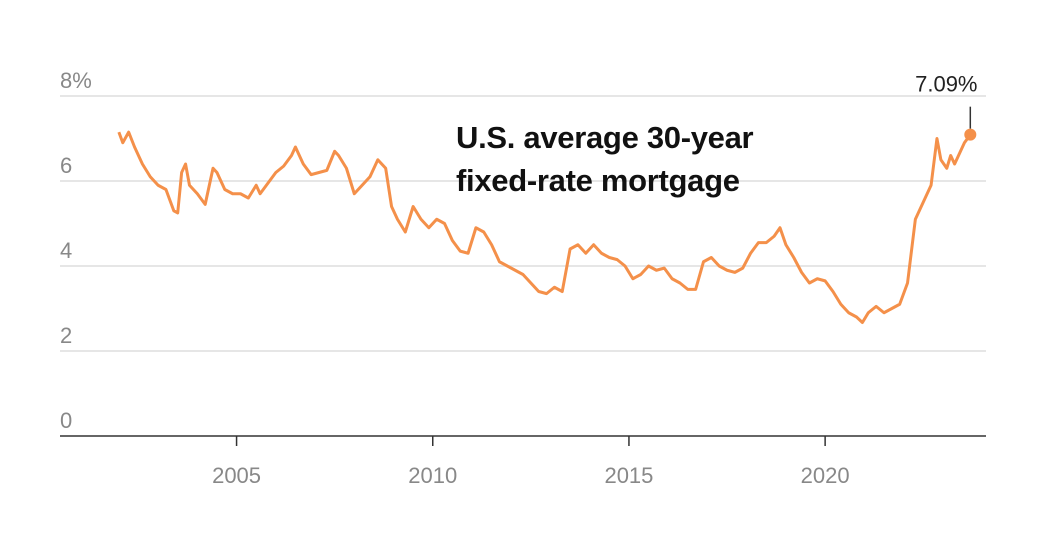 This screenshot has height=550, width=1050. What do you see at coordinates (76, 80) in the screenshot?
I see `y-tick-label: 8%` at bounding box center [76, 80].